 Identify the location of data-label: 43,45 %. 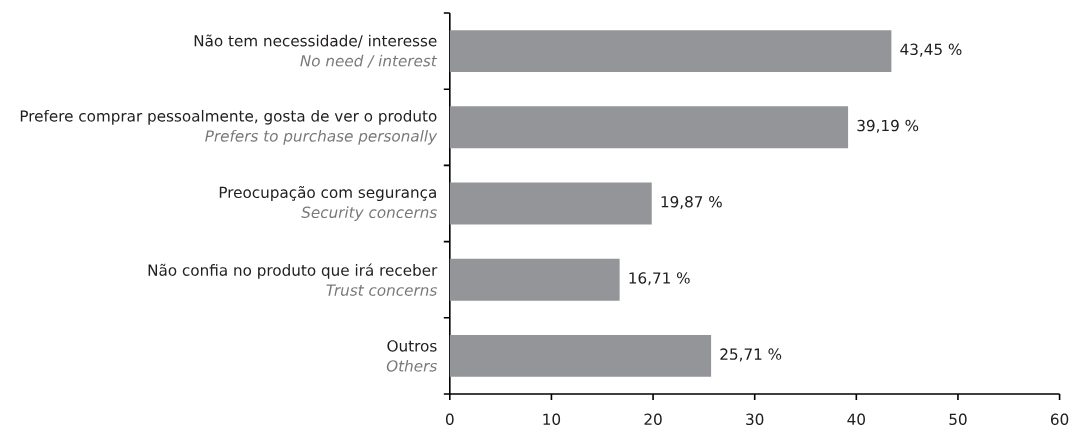
(931, 50).